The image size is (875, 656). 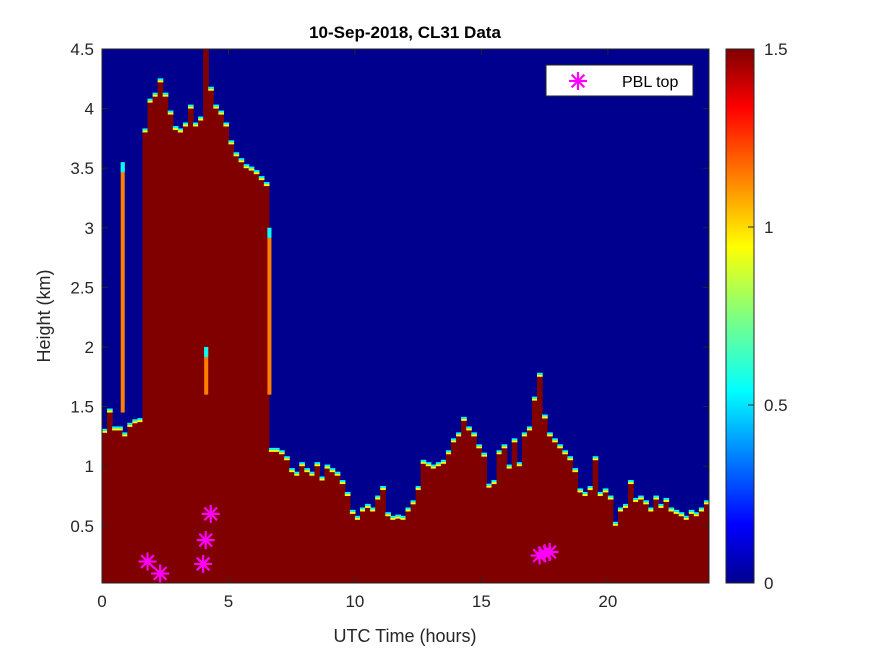 I want to click on y-tick-label: 3, so click(x=89, y=228).